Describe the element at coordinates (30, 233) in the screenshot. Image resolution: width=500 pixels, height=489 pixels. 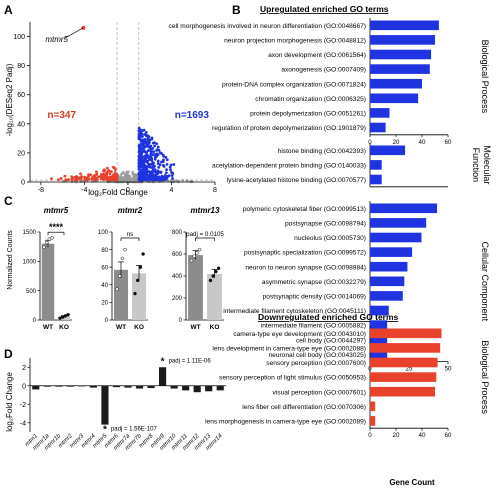
I see `c-y-tick-label: 1500` at that location.